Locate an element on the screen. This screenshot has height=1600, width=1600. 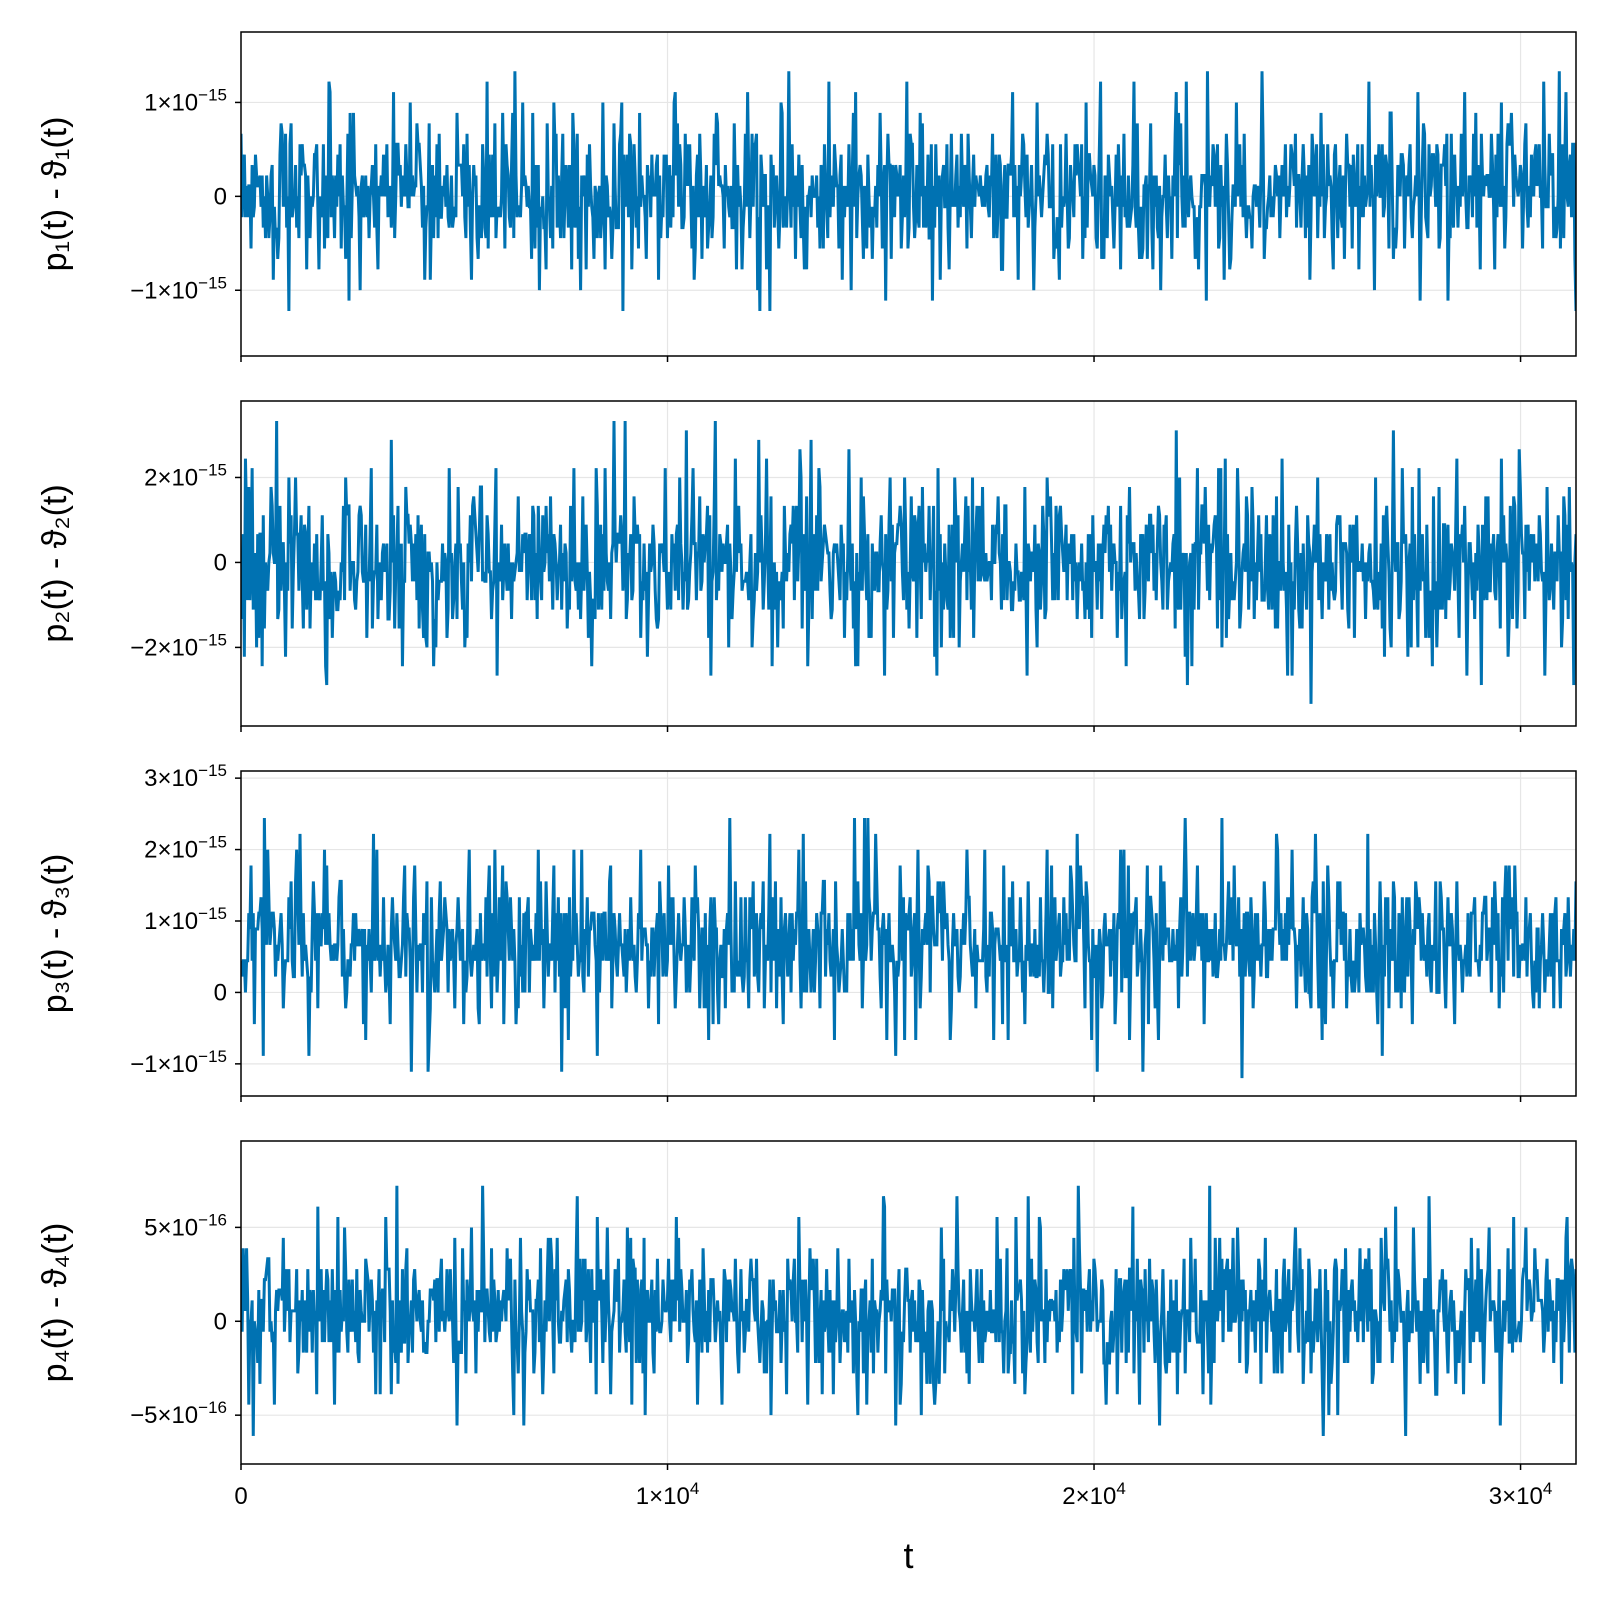
y-tick-label: 3×10⁻¹⁵ is located at coordinates (185, 776).